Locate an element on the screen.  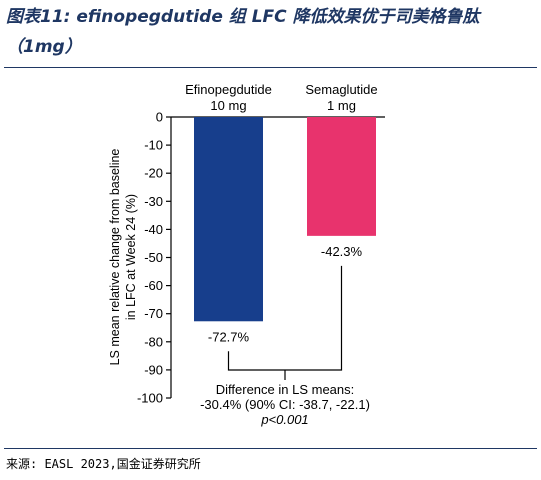
y-tick-label: -70 is located at coordinates (153, 313).